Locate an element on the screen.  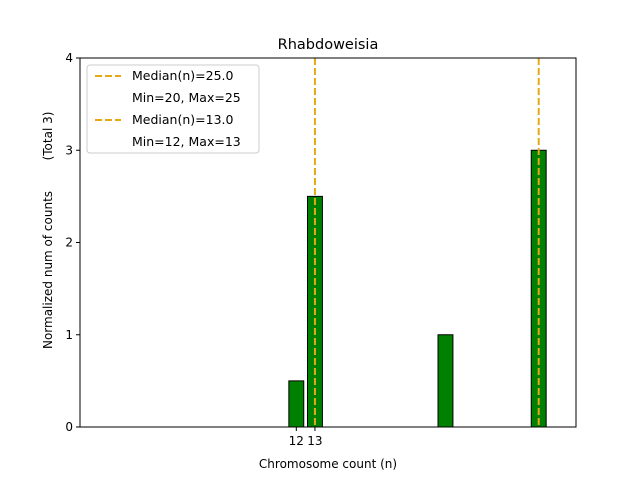
legend-range-label-0: Min=20, Max=25 is located at coordinates (186, 97).